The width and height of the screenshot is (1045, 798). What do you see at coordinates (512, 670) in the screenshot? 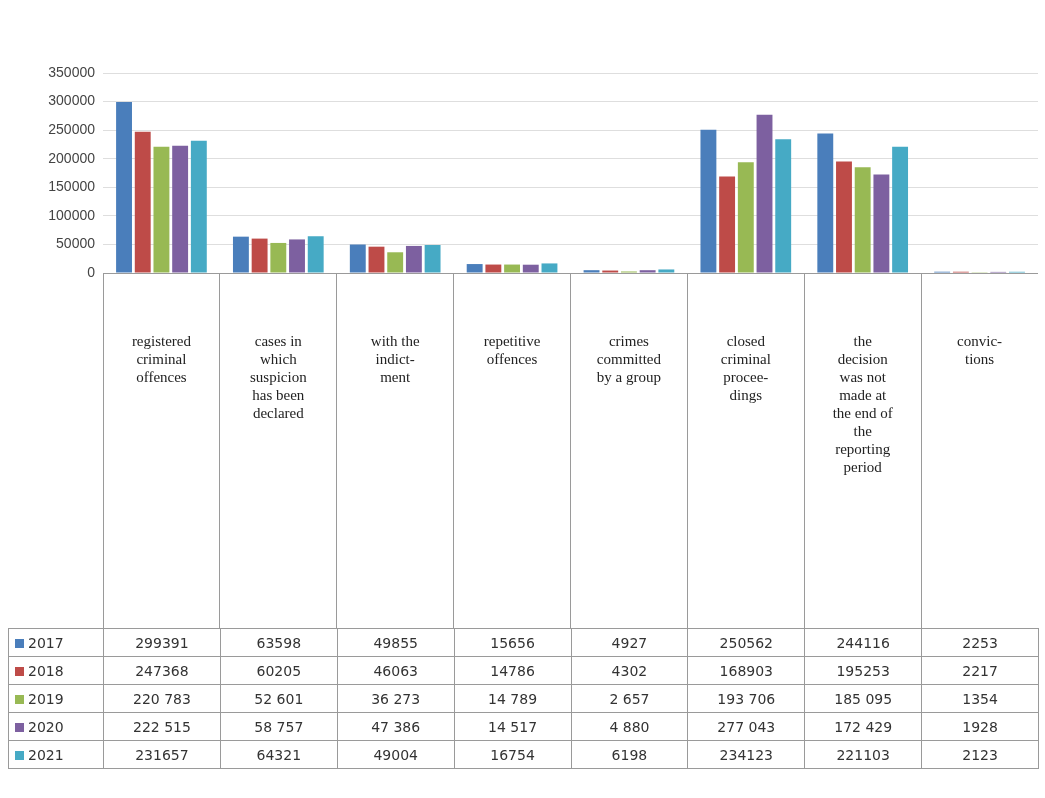
I see `data-label: 14786` at bounding box center [512, 670].